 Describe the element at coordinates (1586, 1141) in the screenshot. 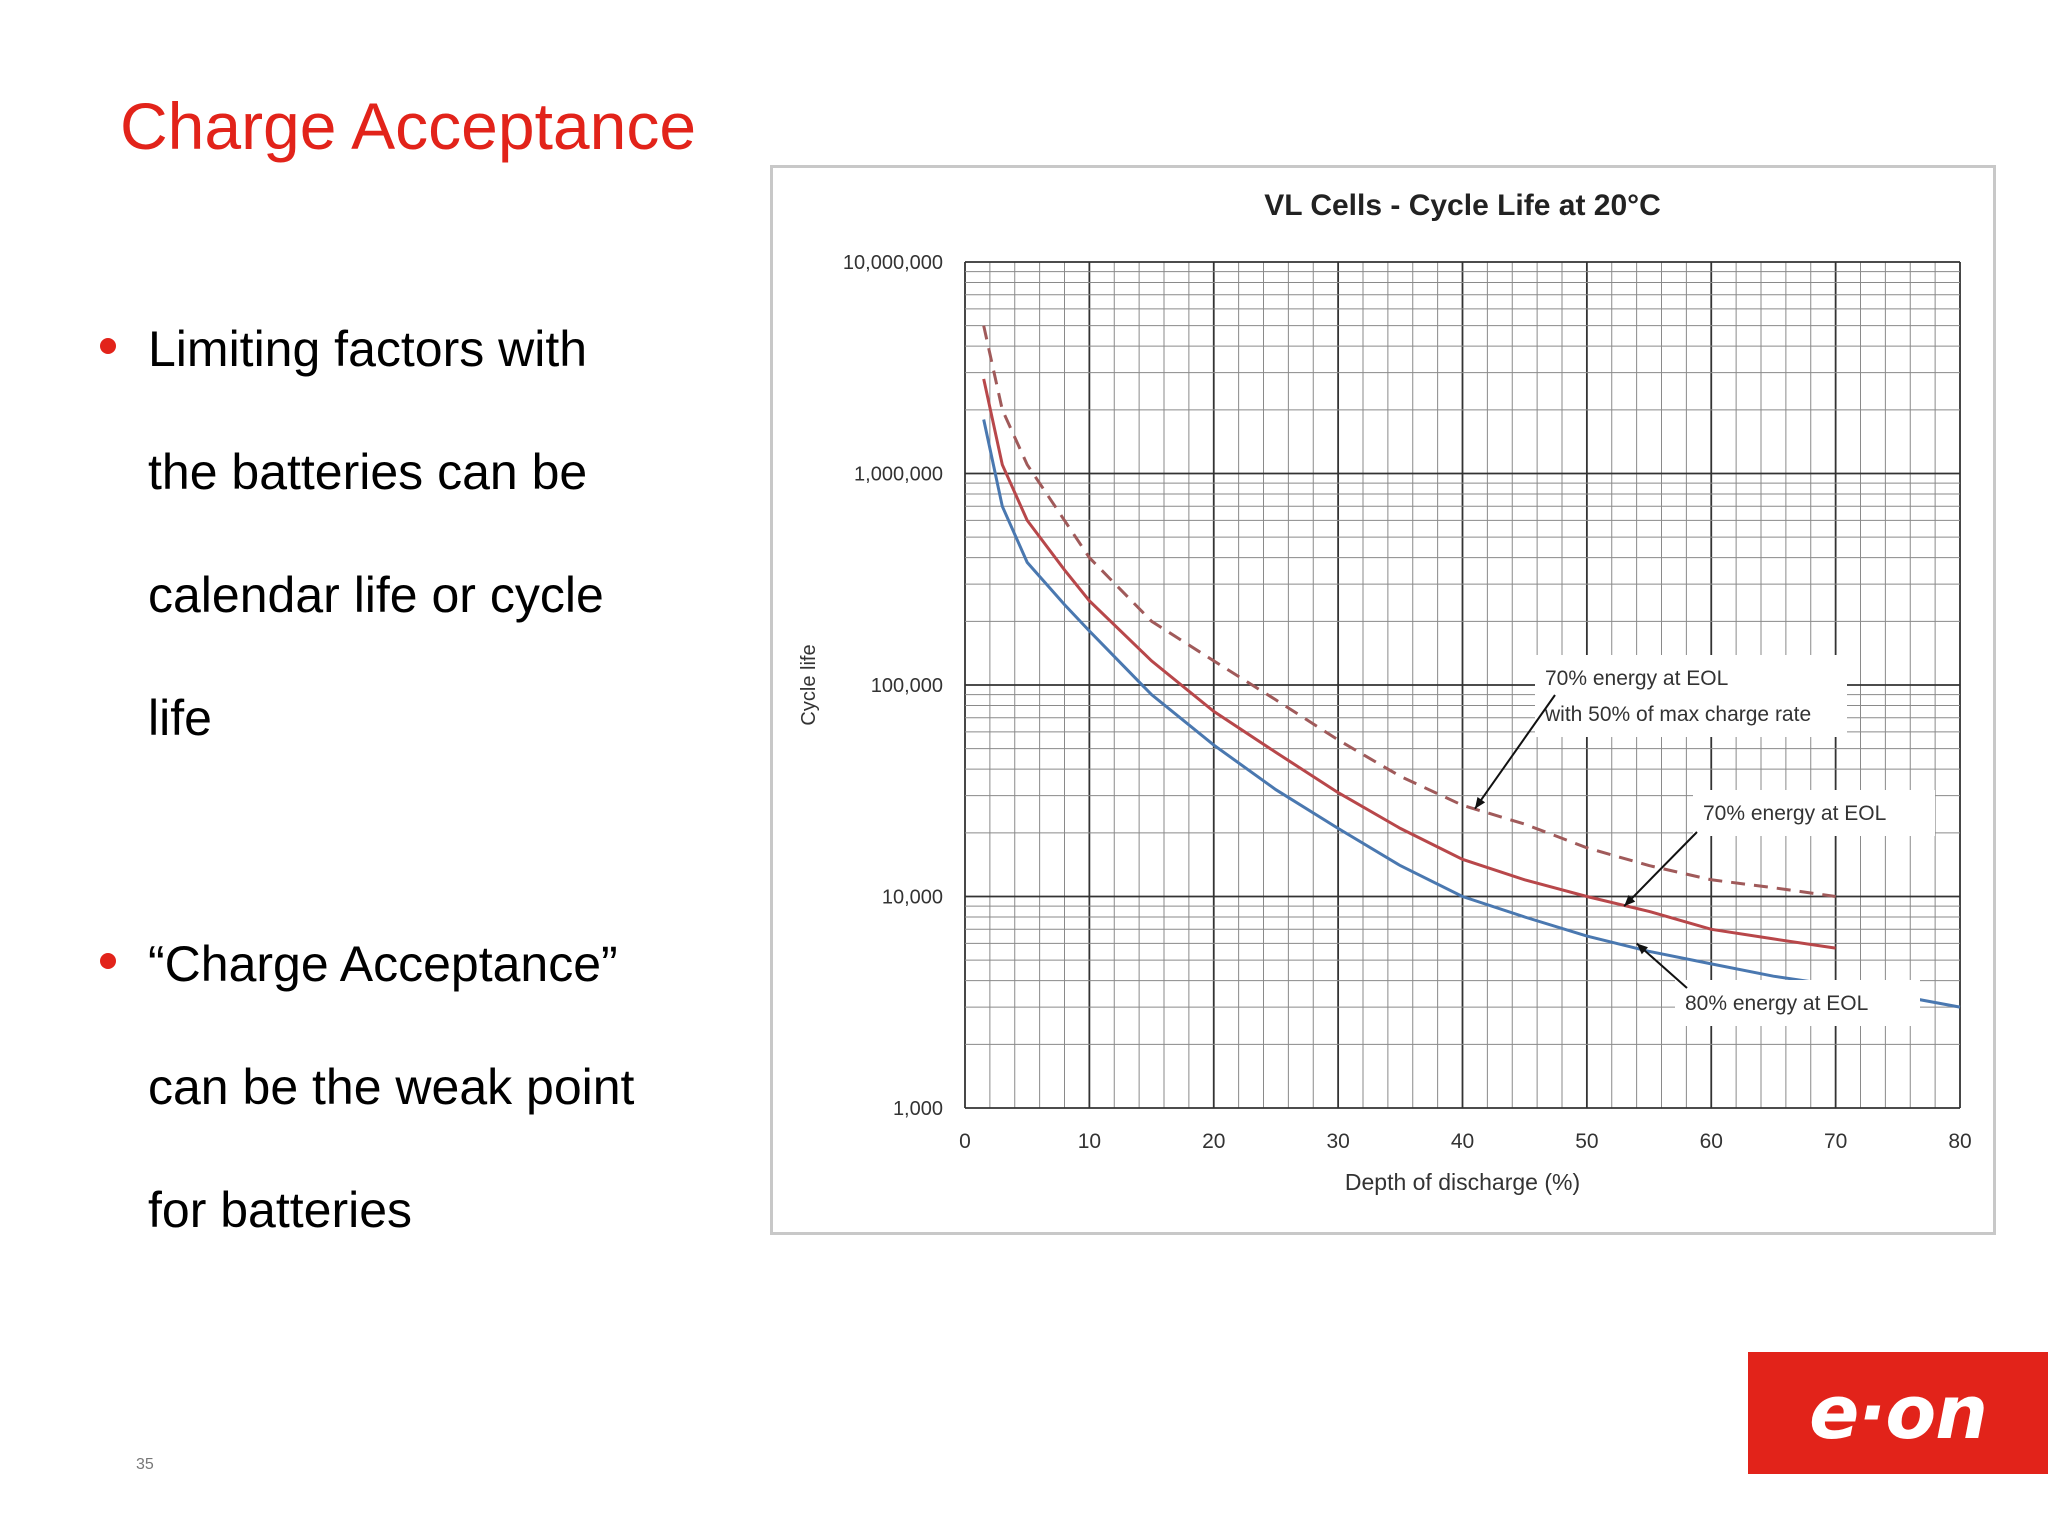

I see `x-tick-label: 50` at that location.